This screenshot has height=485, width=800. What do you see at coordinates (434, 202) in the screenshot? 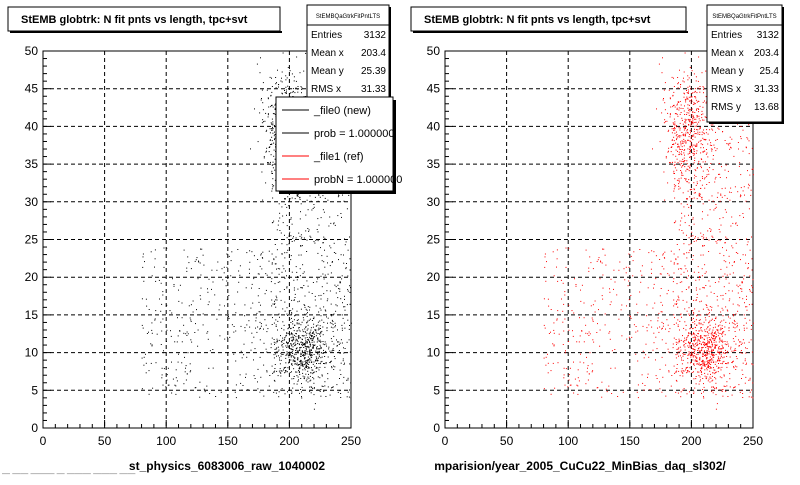
I see `y-tick-label: 30` at bounding box center [434, 202].